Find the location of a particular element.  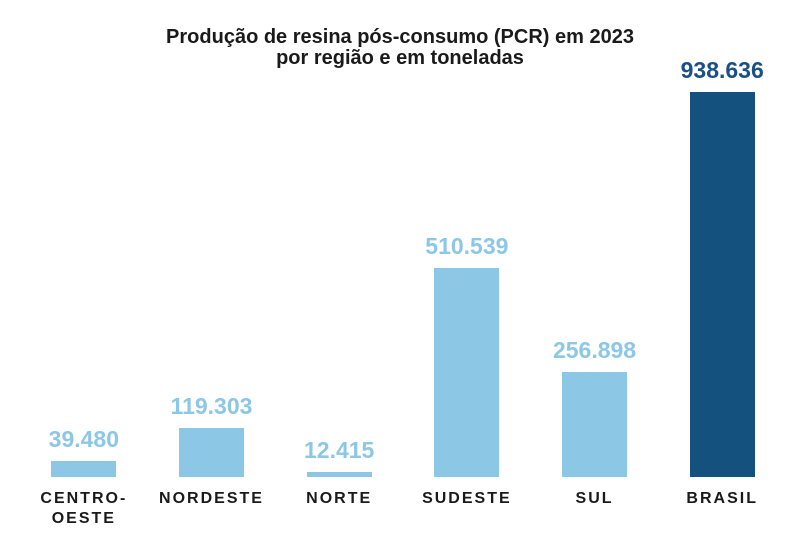

value-label-sul: 256.898 is located at coordinates (594, 350).